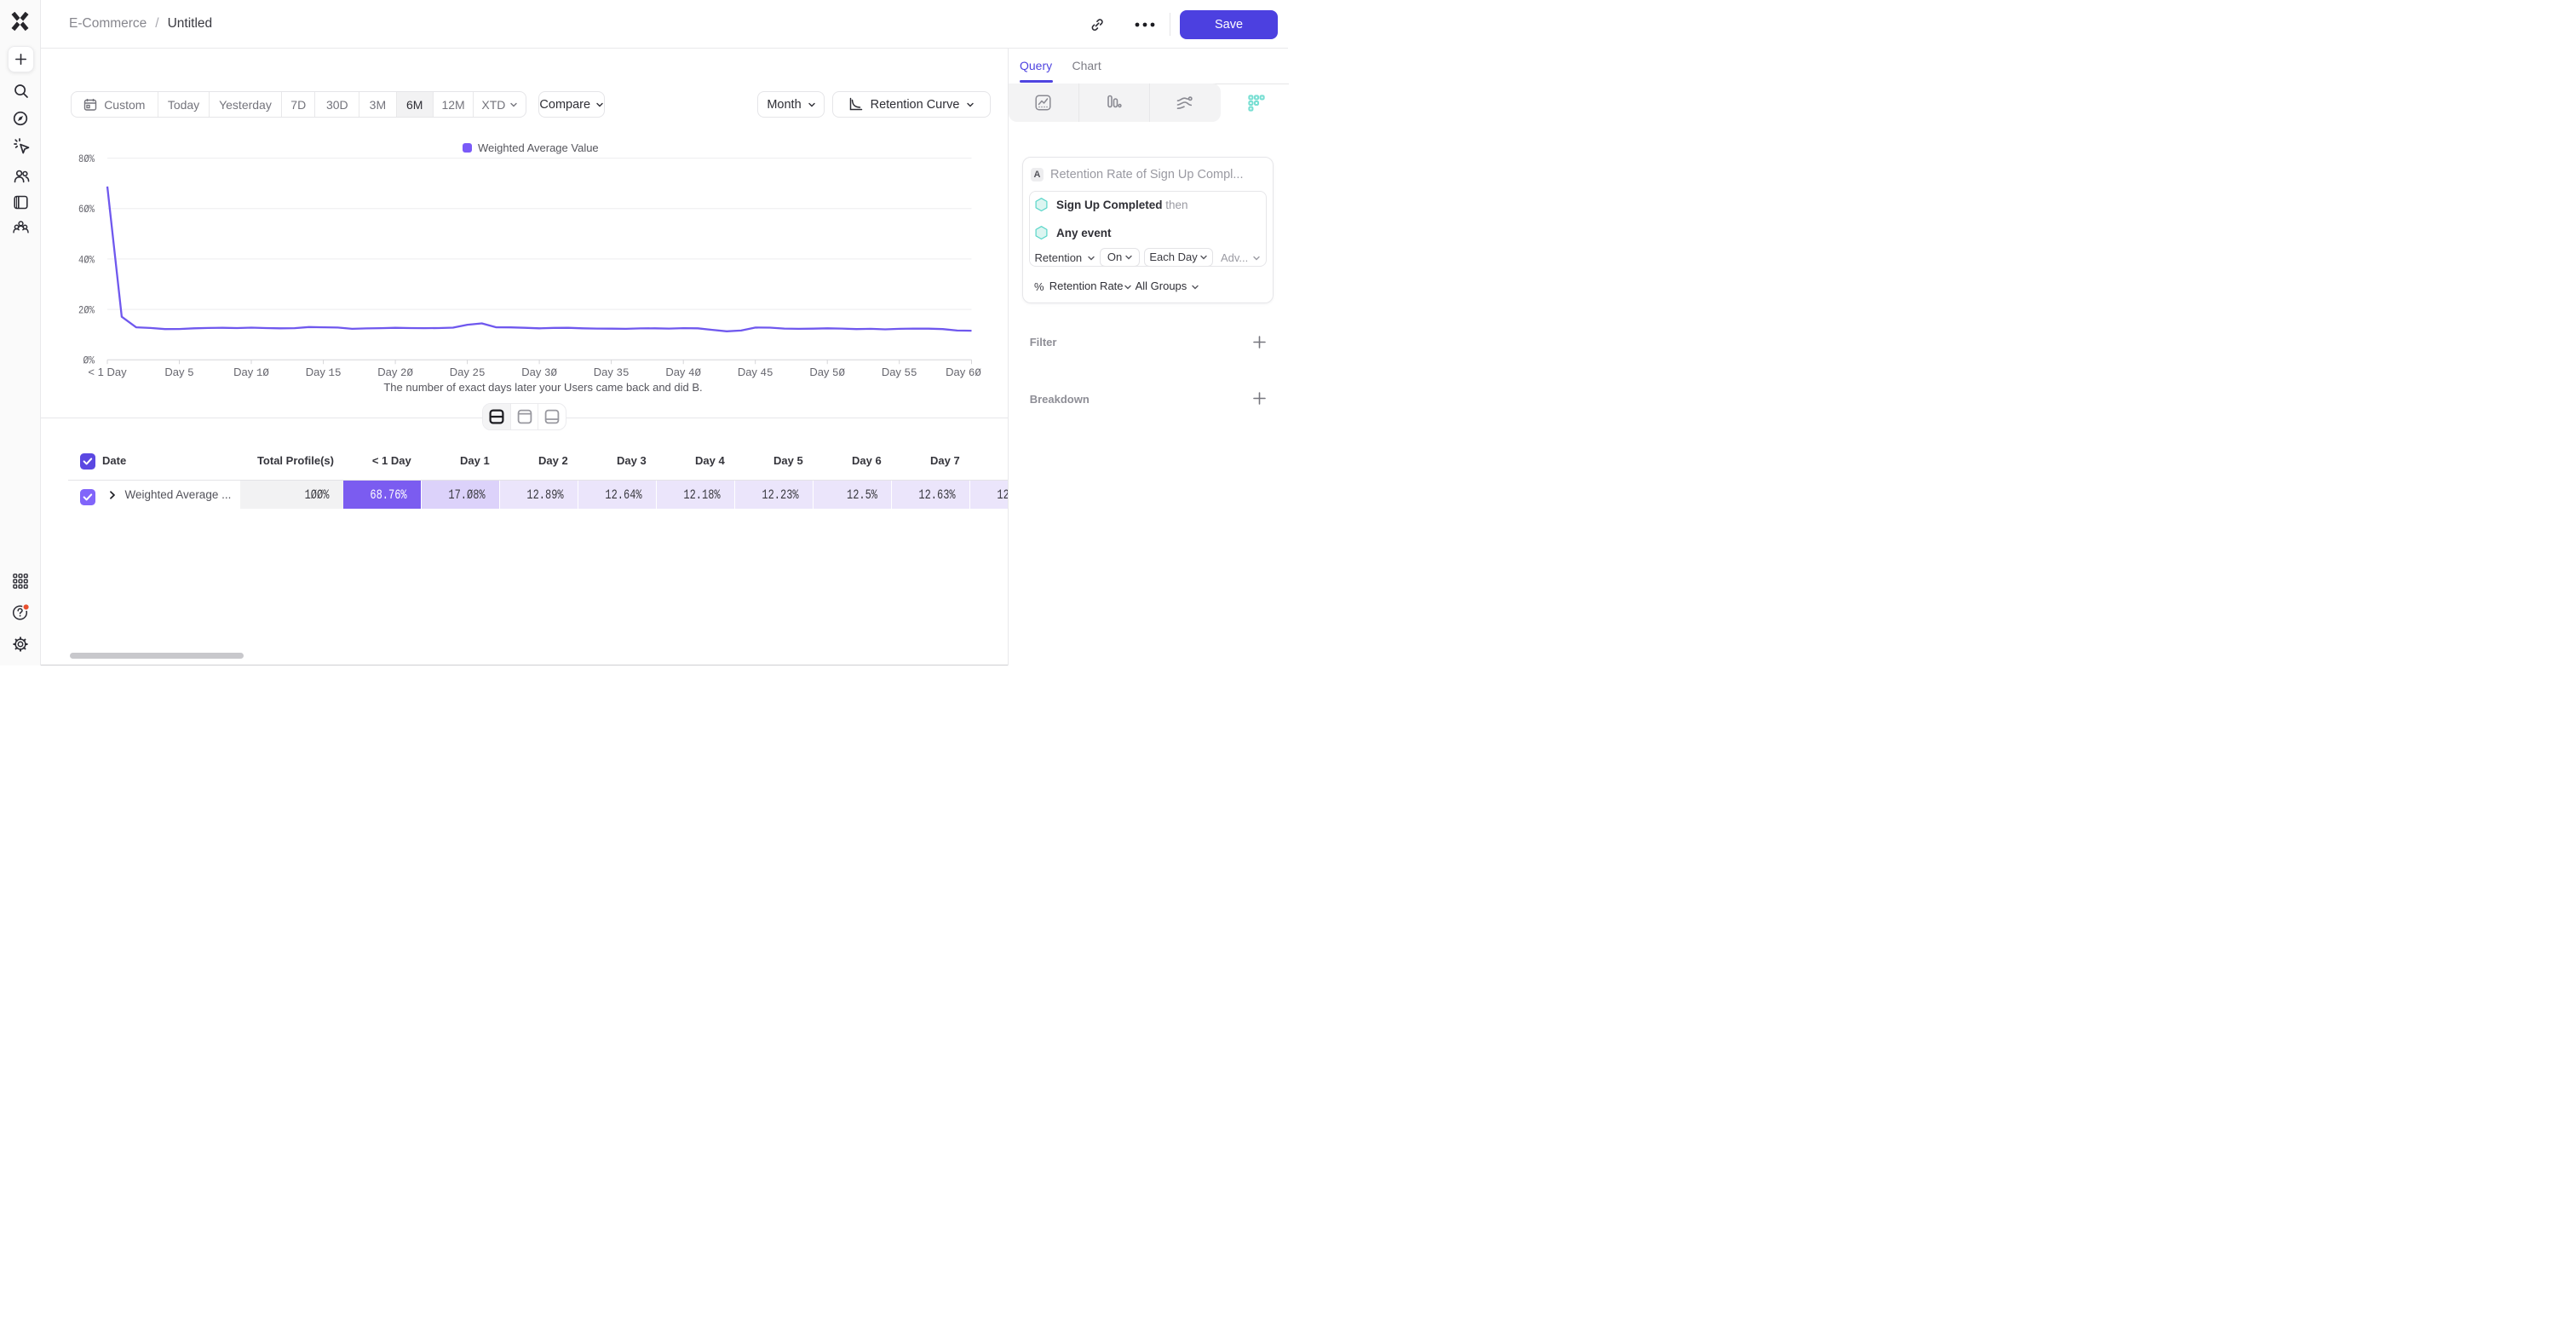 The height and width of the screenshot is (1331, 2576). I want to click on svg-text: Ø%, so click(89, 361).